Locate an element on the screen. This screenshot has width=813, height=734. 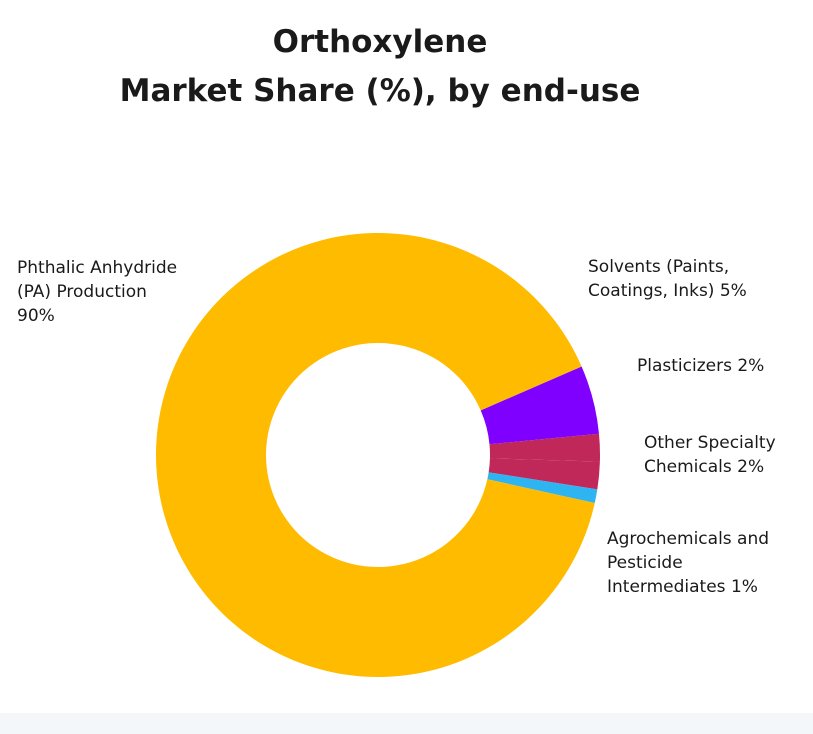
slice-solvents-paints-coatings-inks is located at coordinates (539, 405).